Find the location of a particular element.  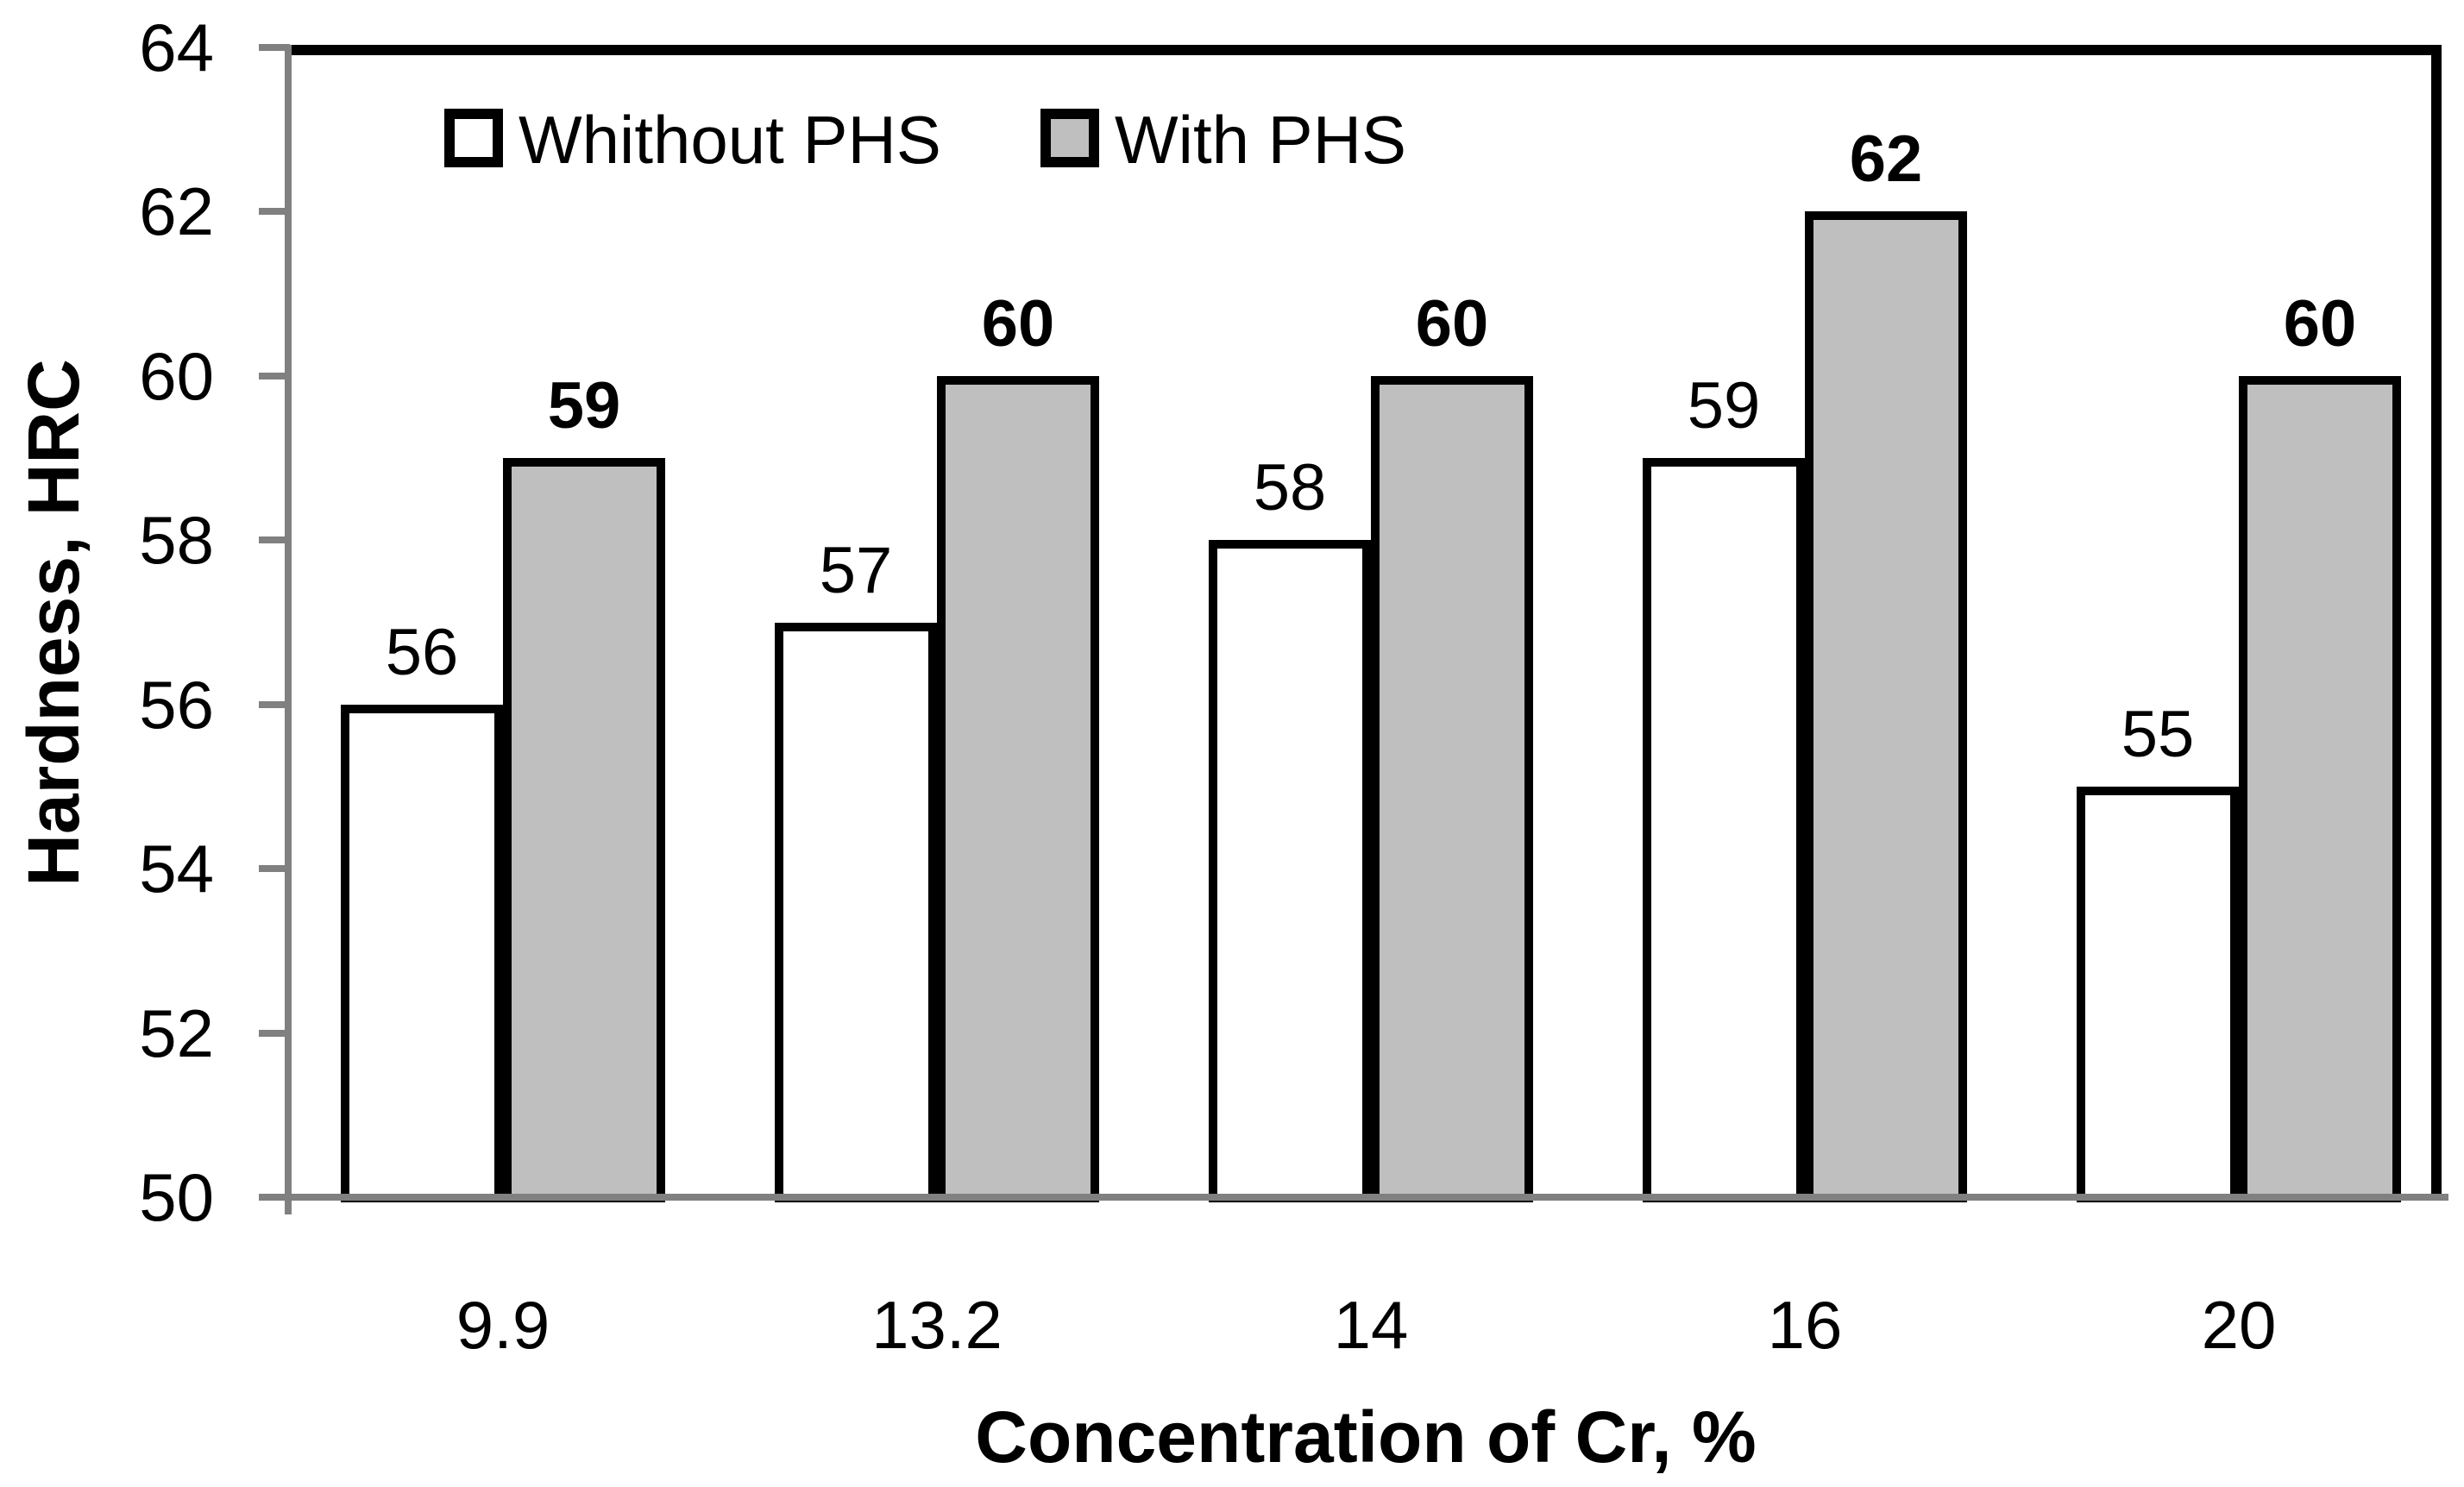

y-tick-label: 62 is located at coordinates (177, 211).